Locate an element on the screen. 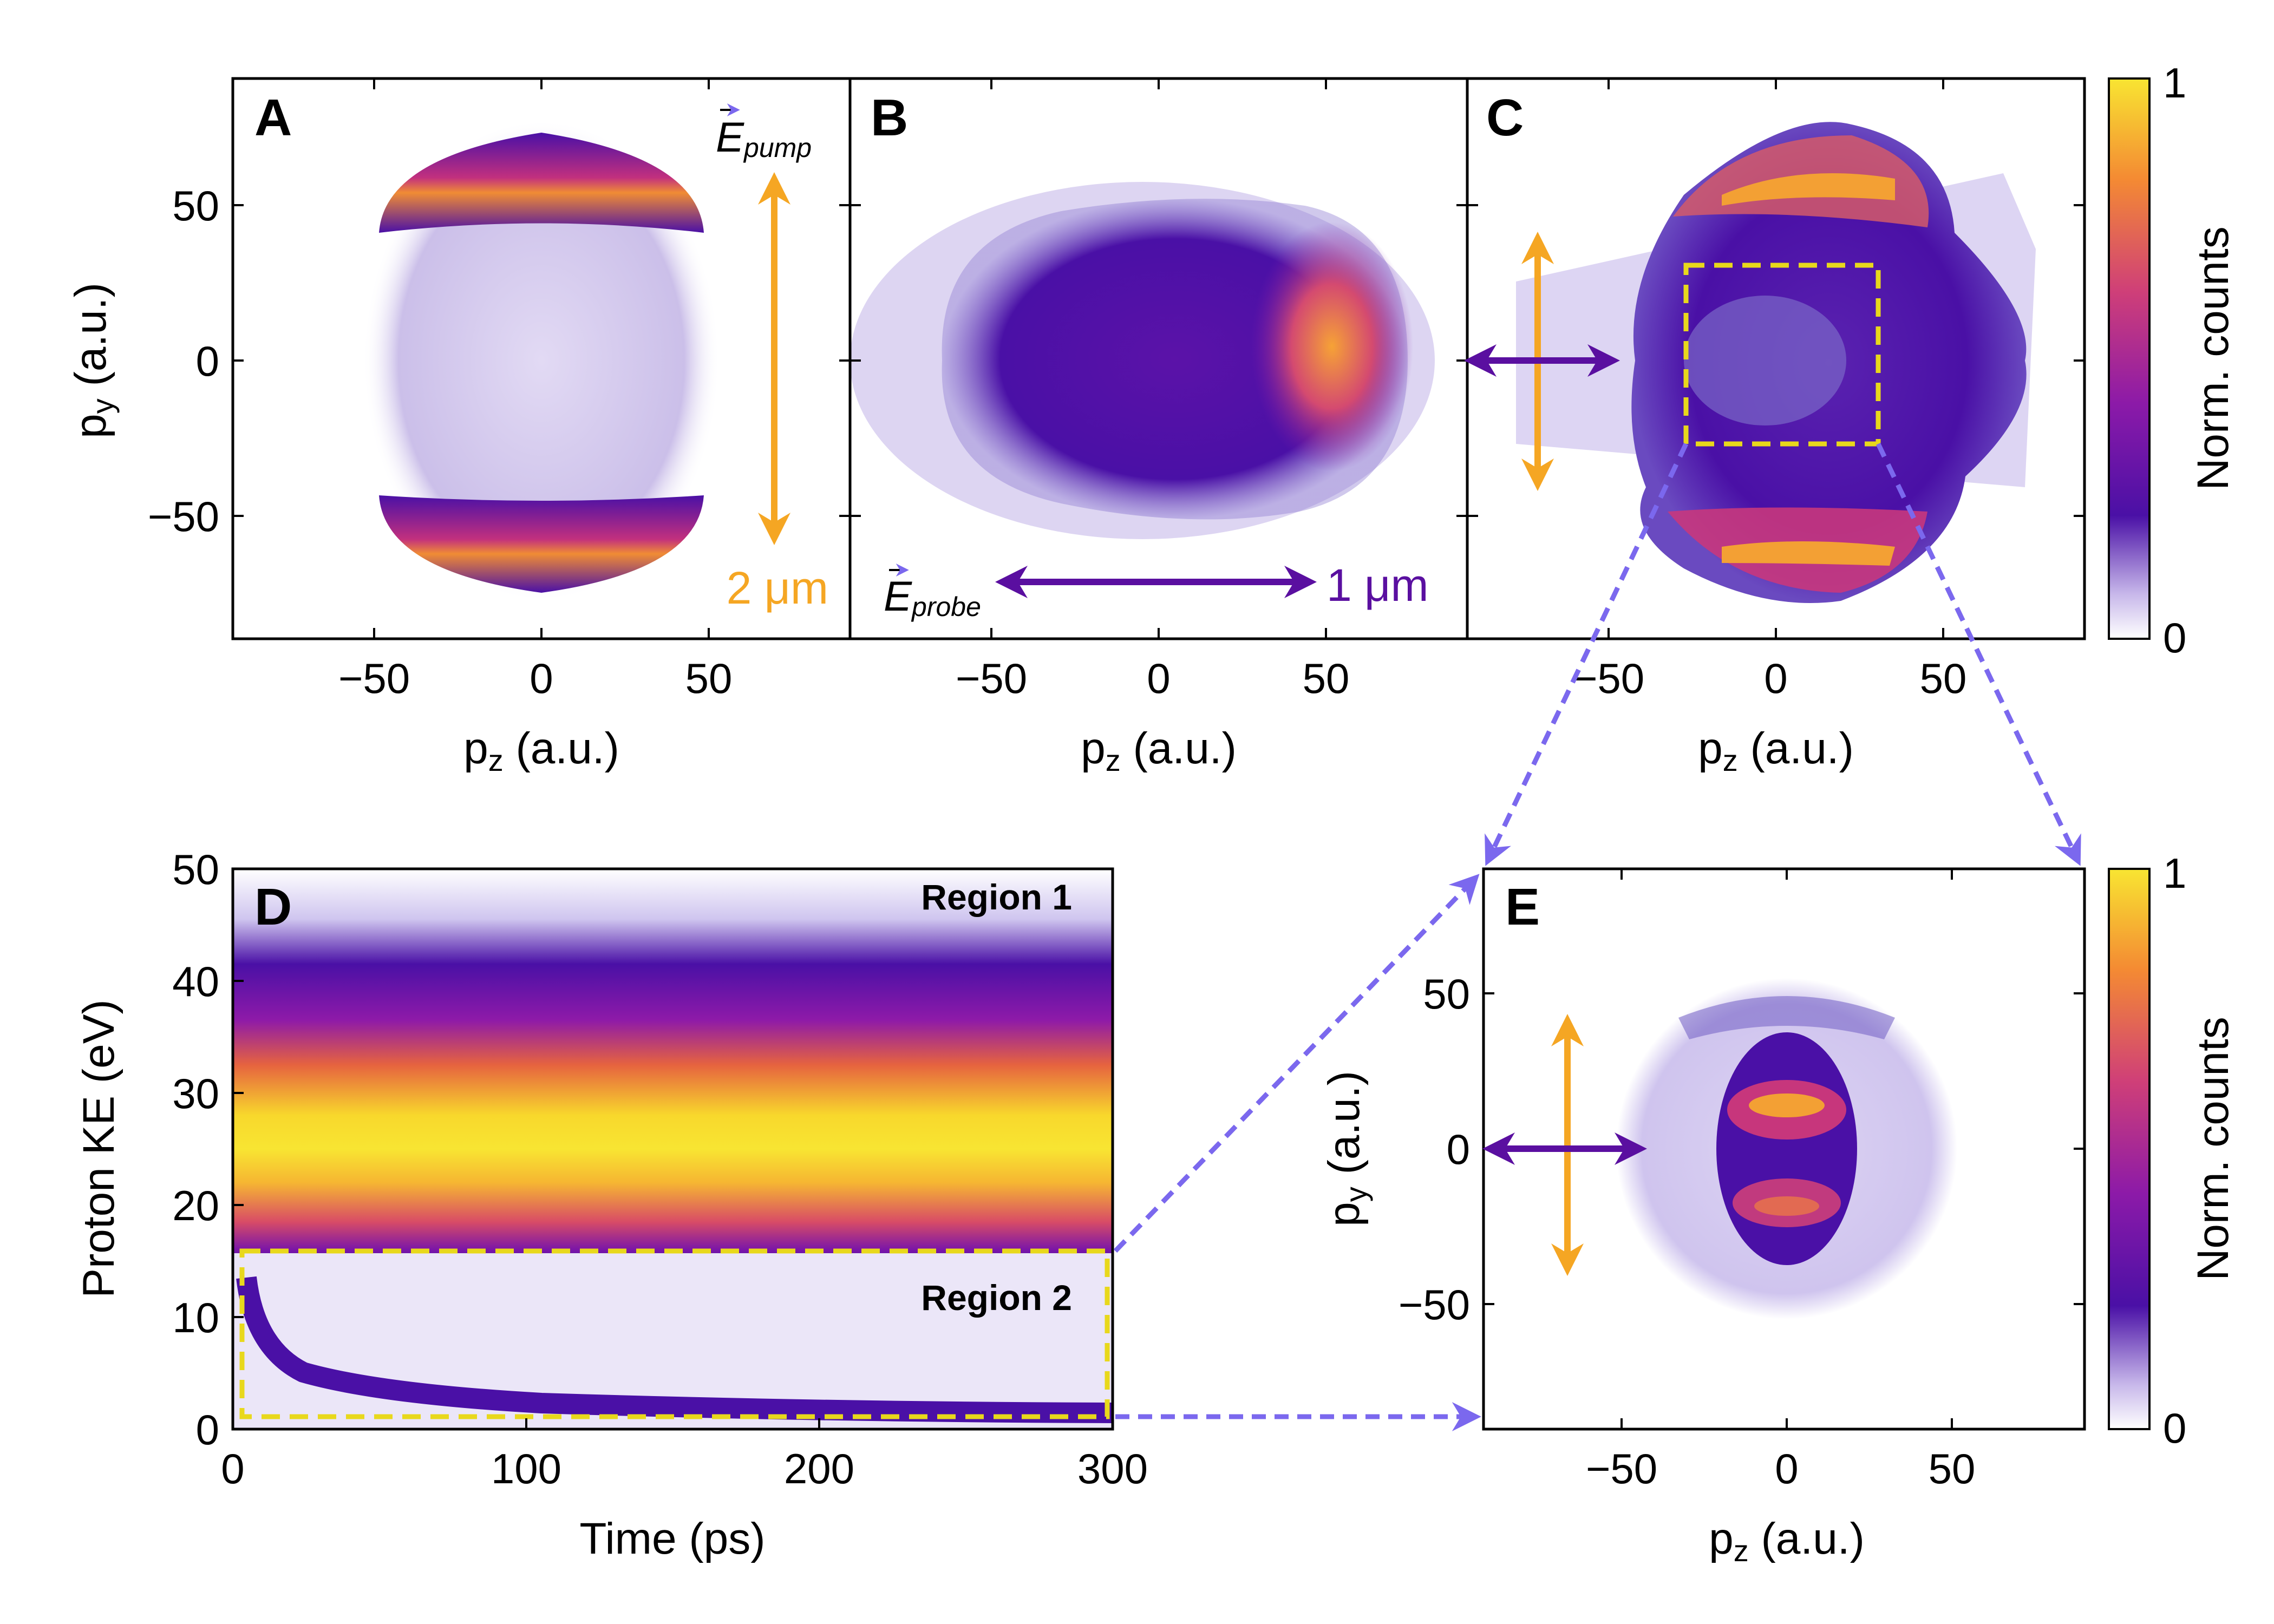  panel-a-xlabel: pz (a.u.) is located at coordinates (541, 750).